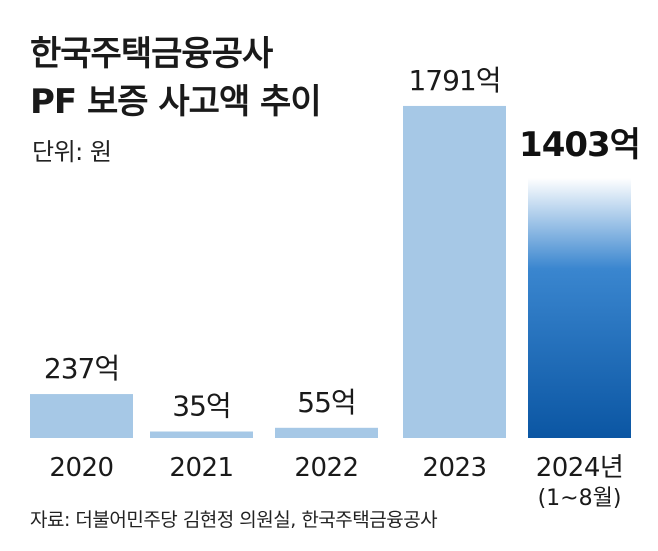  Describe the element at coordinates (454, 80) in the screenshot. I see `value-label-2023: 1791억` at that location.